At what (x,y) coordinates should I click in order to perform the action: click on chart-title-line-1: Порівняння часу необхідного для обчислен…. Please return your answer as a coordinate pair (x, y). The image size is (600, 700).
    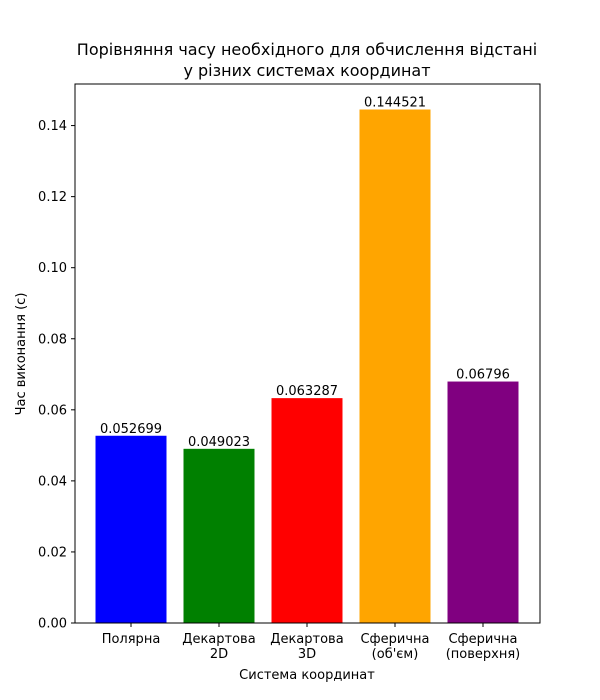
    Looking at the image, I should click on (307, 49).